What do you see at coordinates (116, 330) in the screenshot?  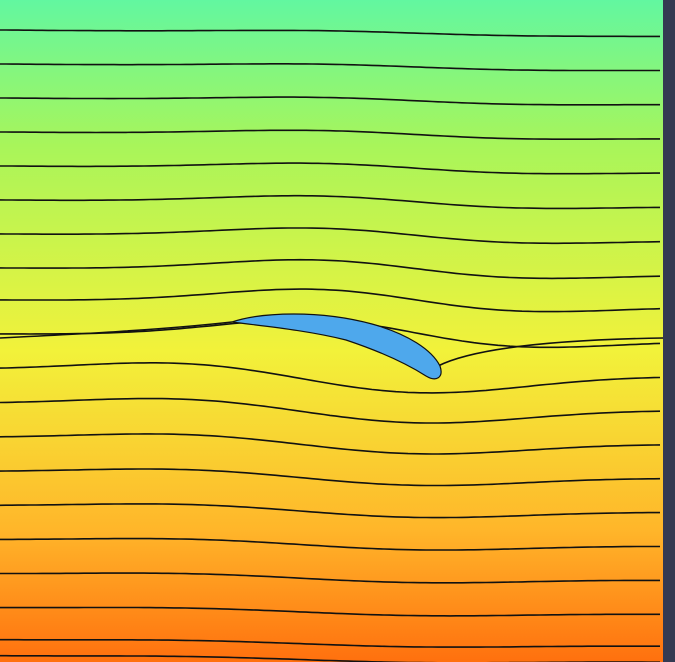 I see `stagnation-streamline-leading` at bounding box center [116, 330].